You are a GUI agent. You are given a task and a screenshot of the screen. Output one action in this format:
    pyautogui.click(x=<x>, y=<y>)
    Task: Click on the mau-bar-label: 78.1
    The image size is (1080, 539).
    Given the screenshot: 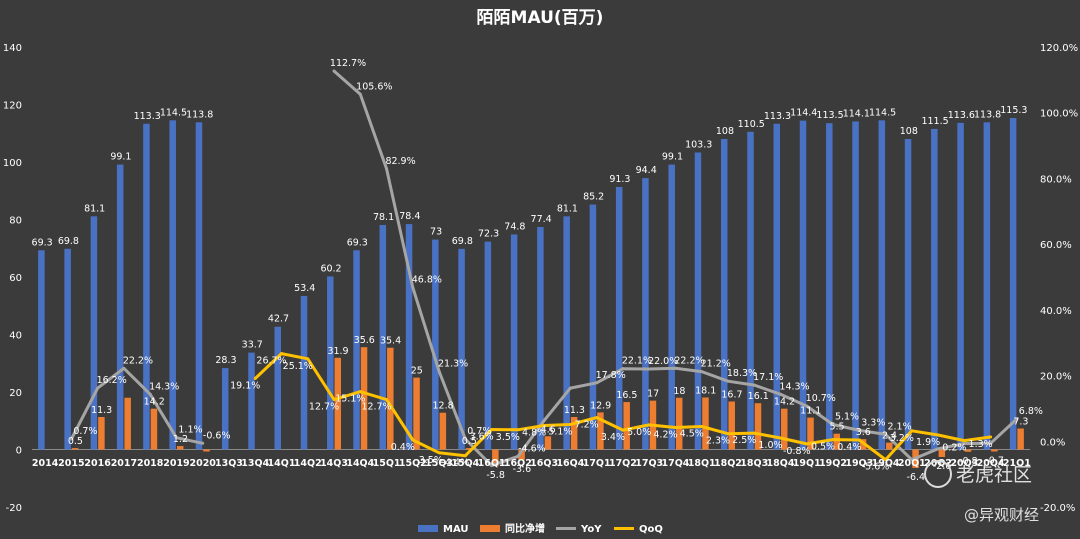 What is the action you would take?
    pyautogui.click(x=383, y=217)
    